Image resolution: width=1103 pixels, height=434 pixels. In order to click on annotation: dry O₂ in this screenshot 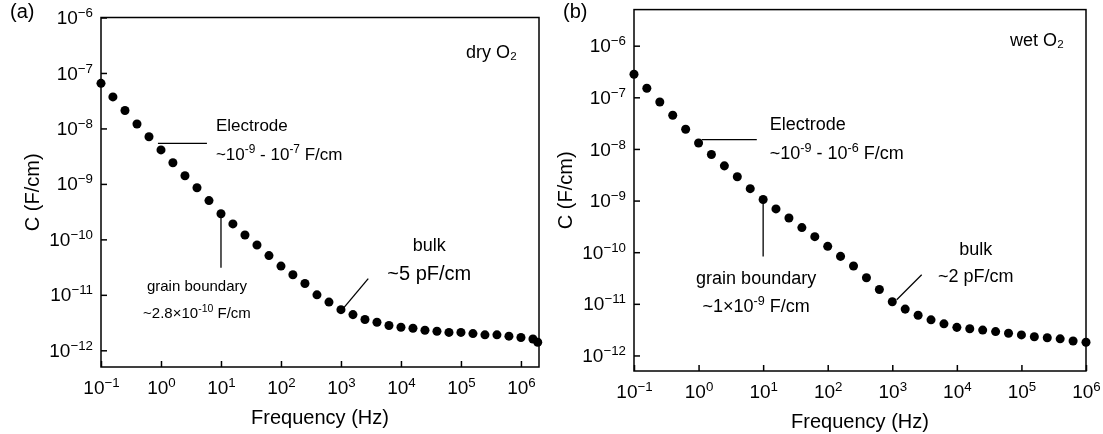, I will do `click(492, 51)`.